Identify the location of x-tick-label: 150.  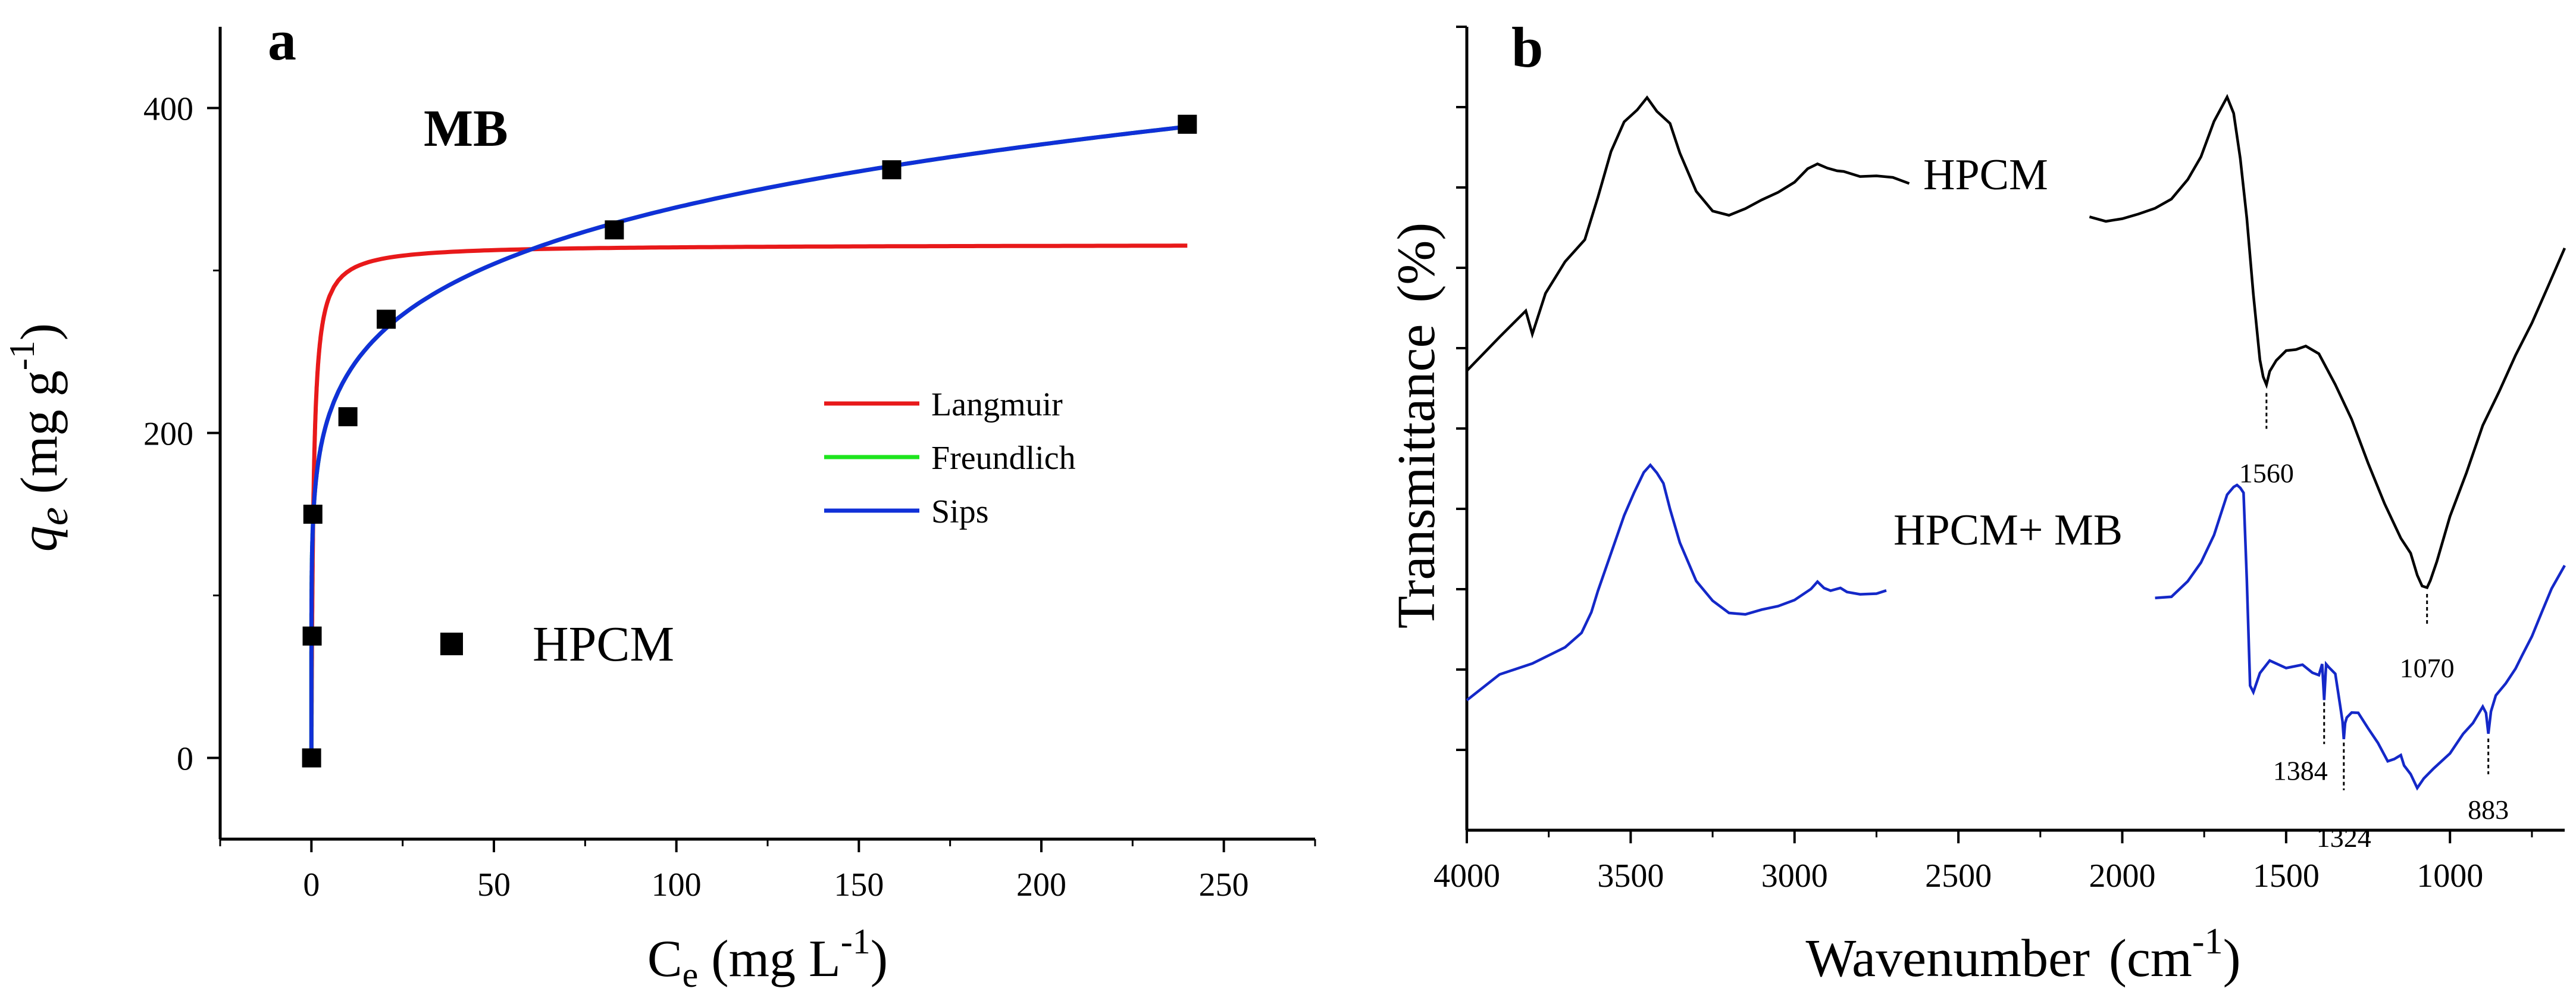
(859, 885).